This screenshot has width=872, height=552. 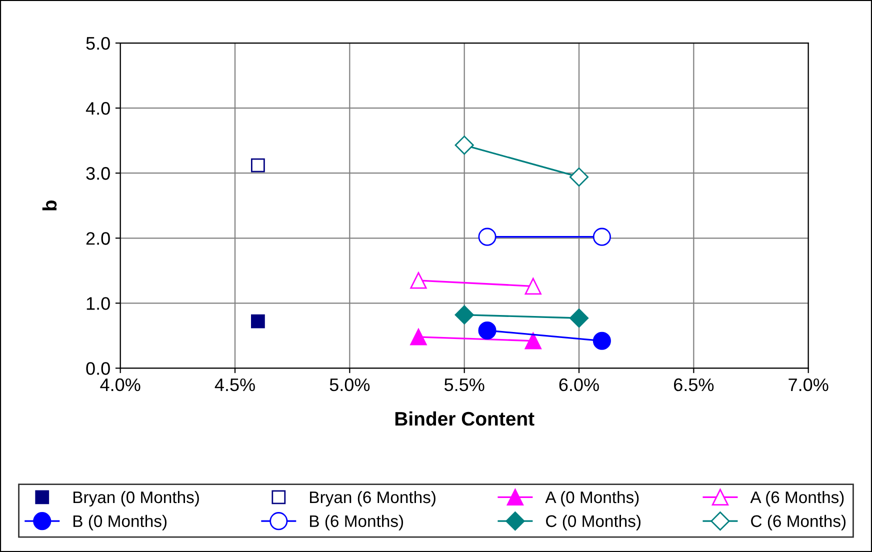 What do you see at coordinates (98, 368) in the screenshot?
I see `y-tick-label: 0.0` at bounding box center [98, 368].